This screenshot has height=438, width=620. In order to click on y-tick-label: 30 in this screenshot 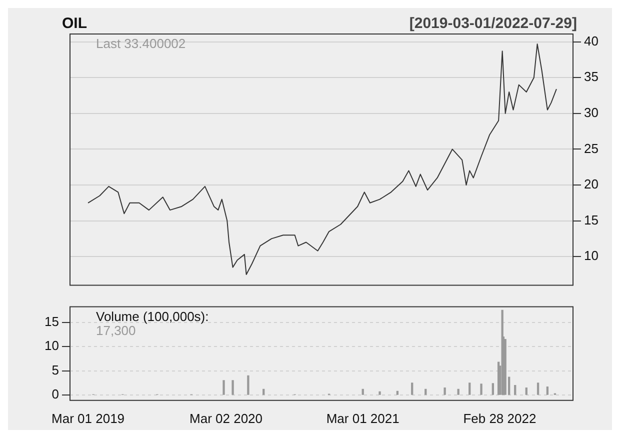, I will do `click(591, 112)`.